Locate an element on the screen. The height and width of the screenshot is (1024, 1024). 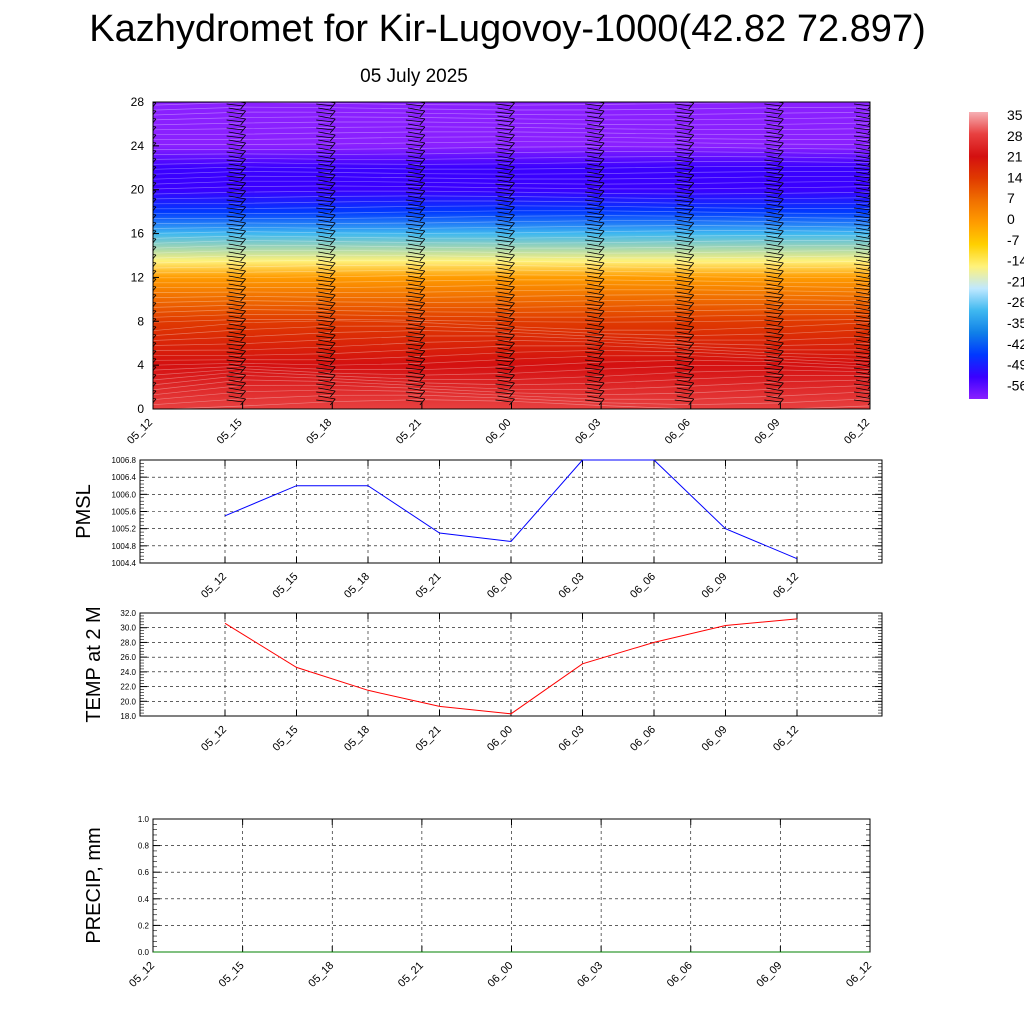
y-tick-label: 20.0 is located at coordinates (128, 701).